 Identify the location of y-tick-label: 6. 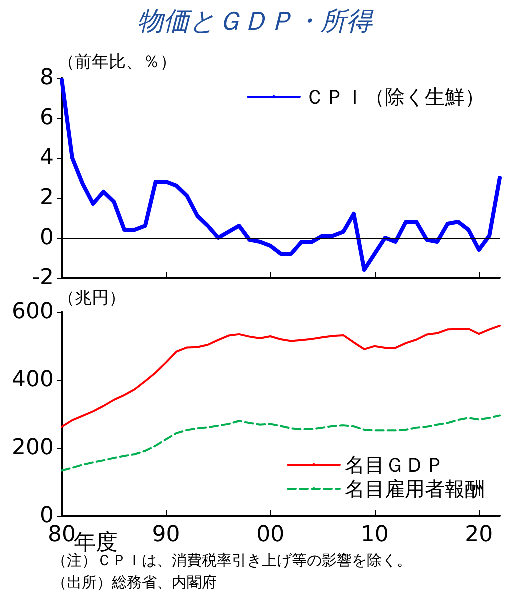
(47, 118).